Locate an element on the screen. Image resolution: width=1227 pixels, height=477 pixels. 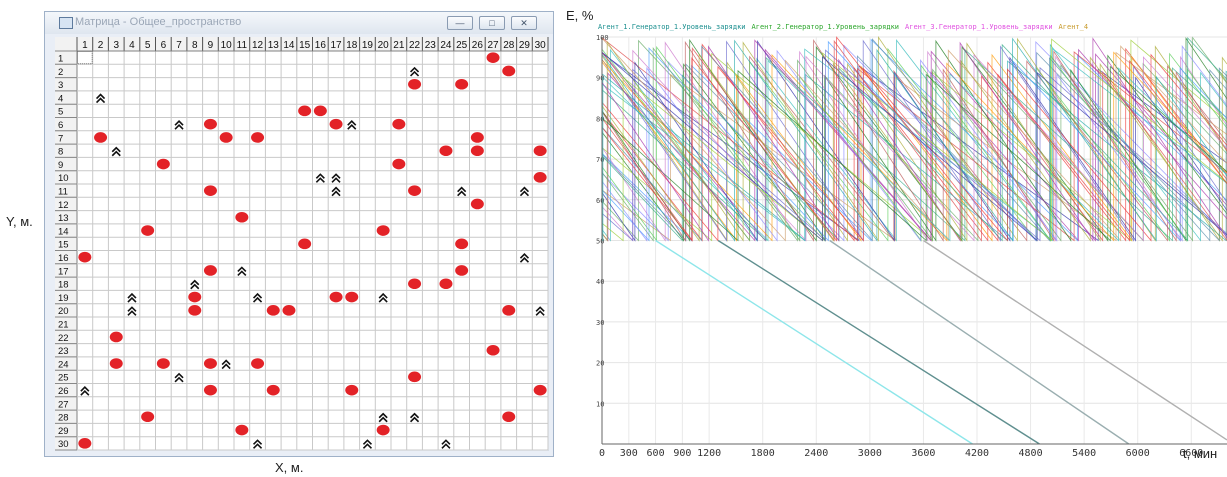
column-header: 11 is located at coordinates (242, 45).